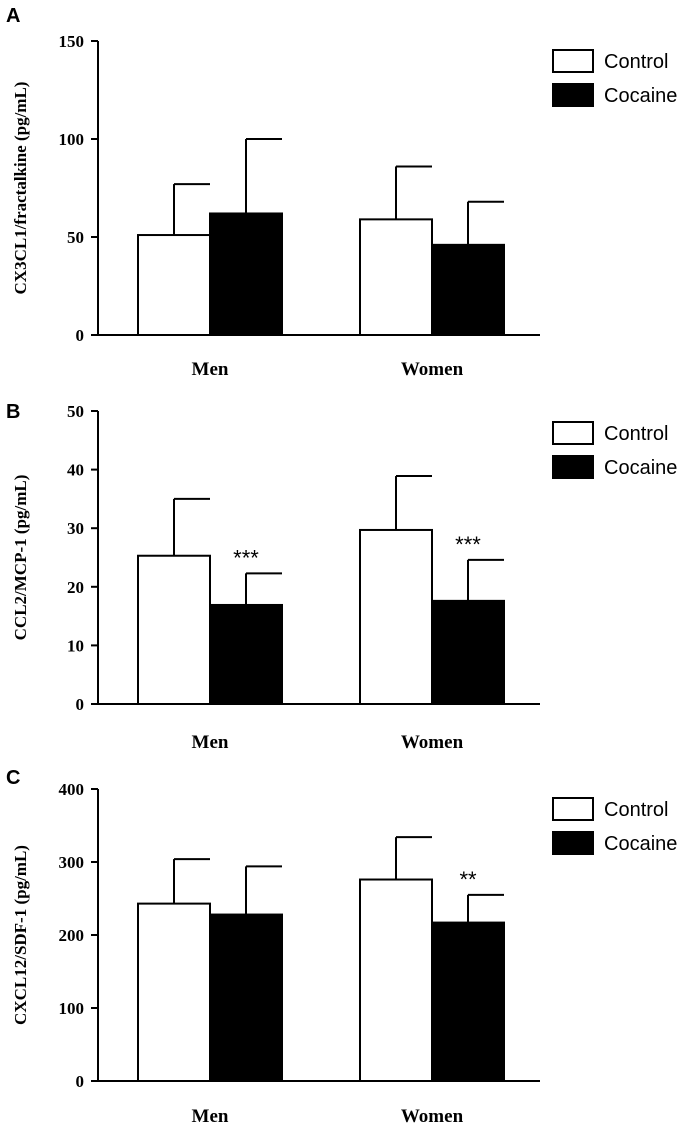 This screenshot has height=1129, width=686. What do you see at coordinates (72, 935) in the screenshot?
I see `y-tick-label: 200` at bounding box center [72, 935].